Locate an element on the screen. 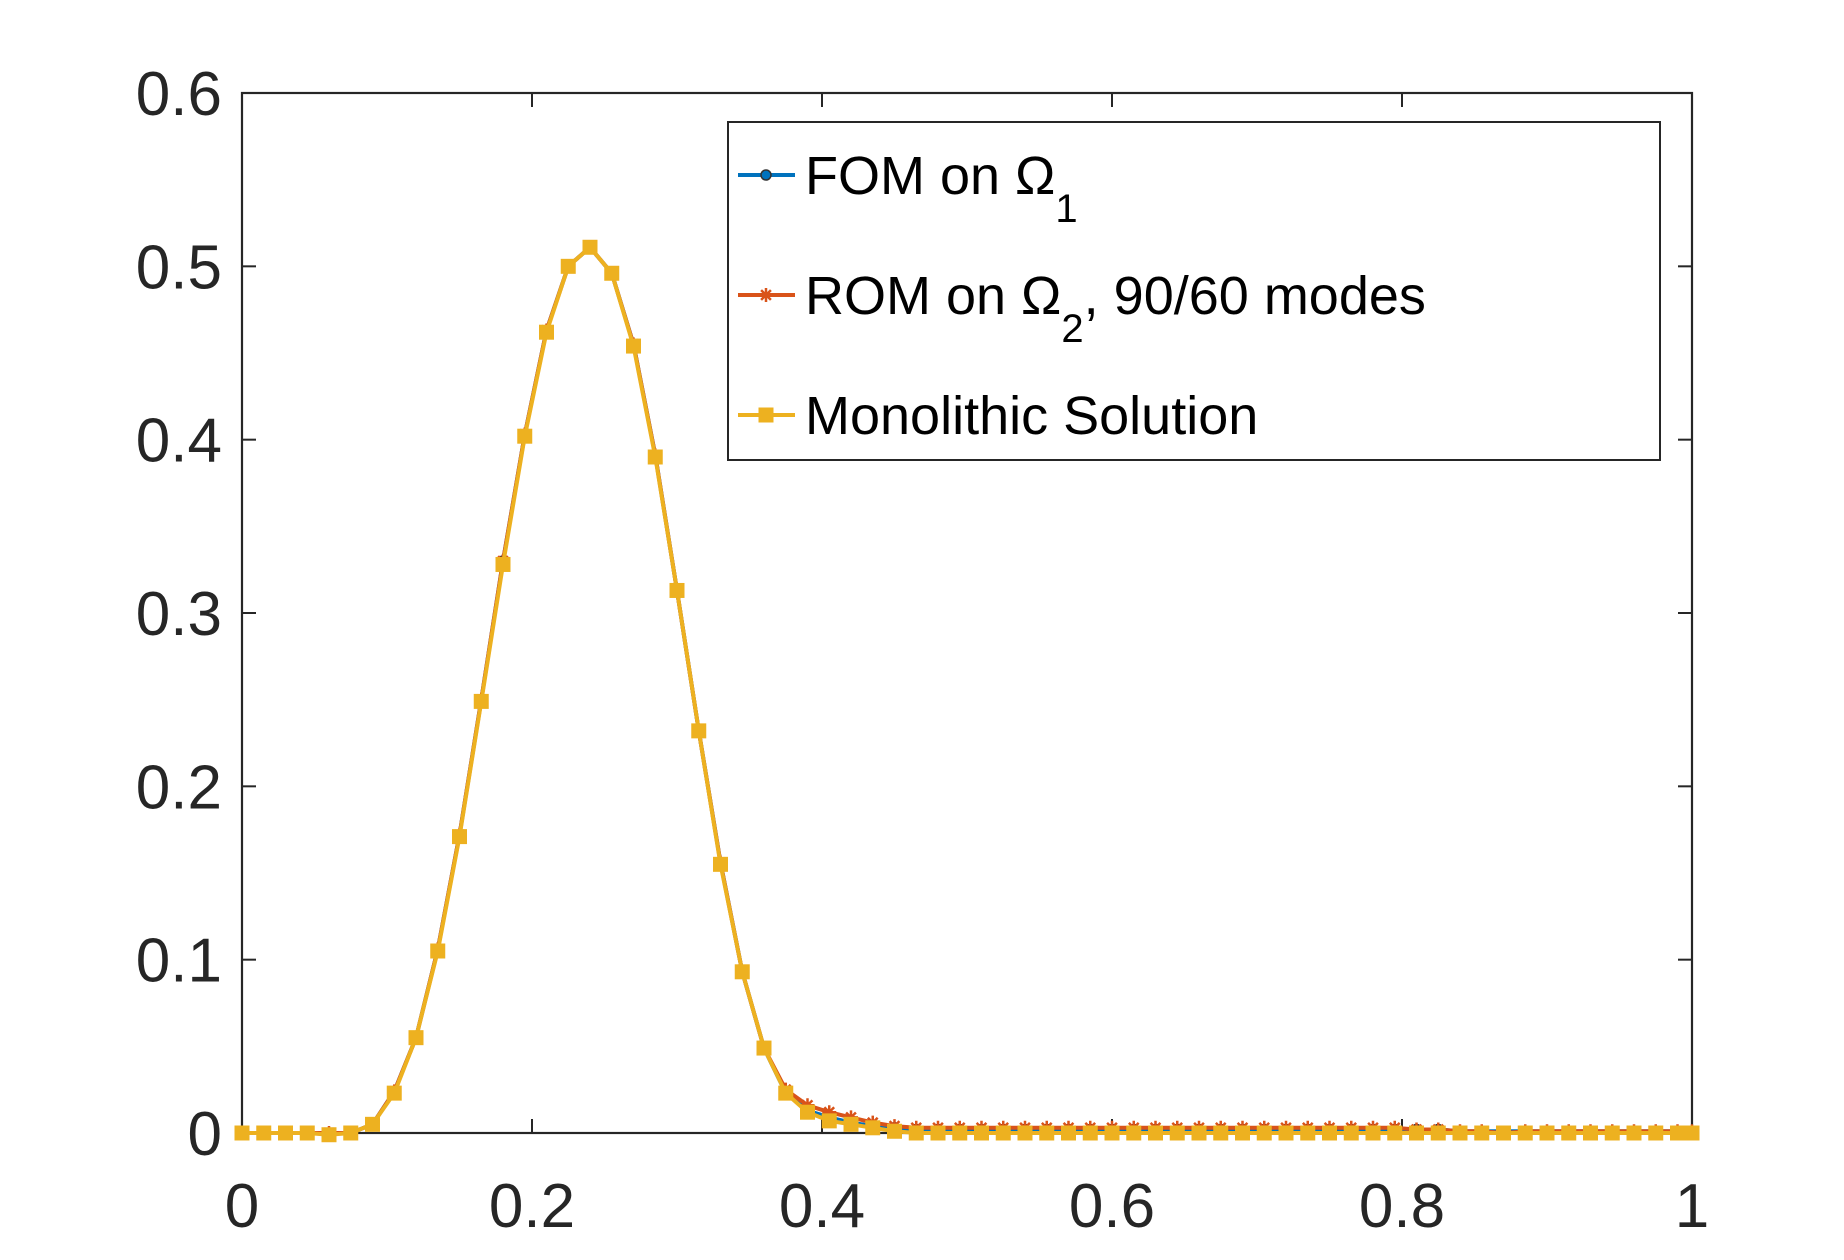 The image size is (1844, 1260). x-tick-label: 0.2 is located at coordinates (532, 1206).